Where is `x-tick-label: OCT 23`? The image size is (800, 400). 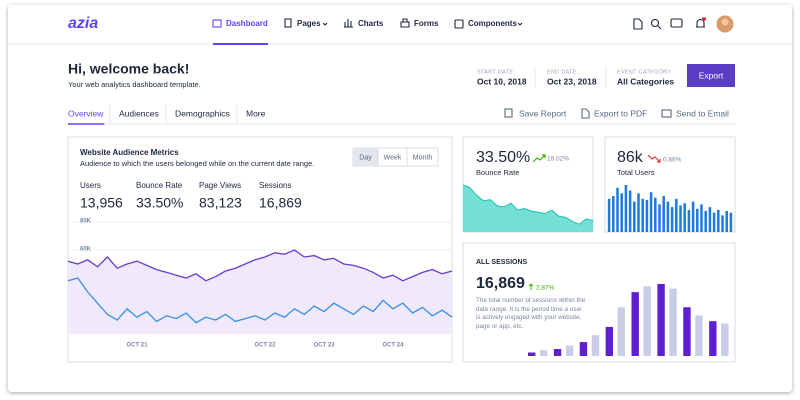 x-tick-label: OCT 23 is located at coordinates (324, 346).